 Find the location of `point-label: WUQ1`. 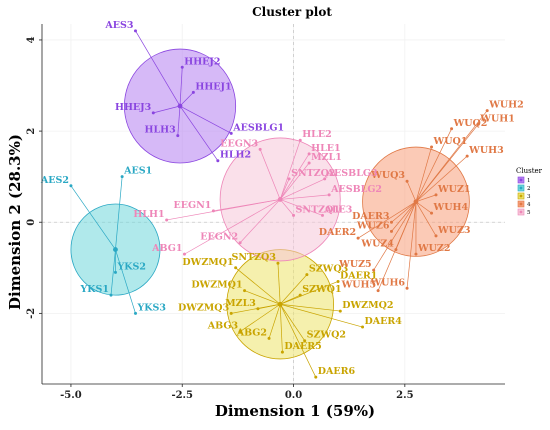

point-label: WUQ1 is located at coordinates (450, 141).